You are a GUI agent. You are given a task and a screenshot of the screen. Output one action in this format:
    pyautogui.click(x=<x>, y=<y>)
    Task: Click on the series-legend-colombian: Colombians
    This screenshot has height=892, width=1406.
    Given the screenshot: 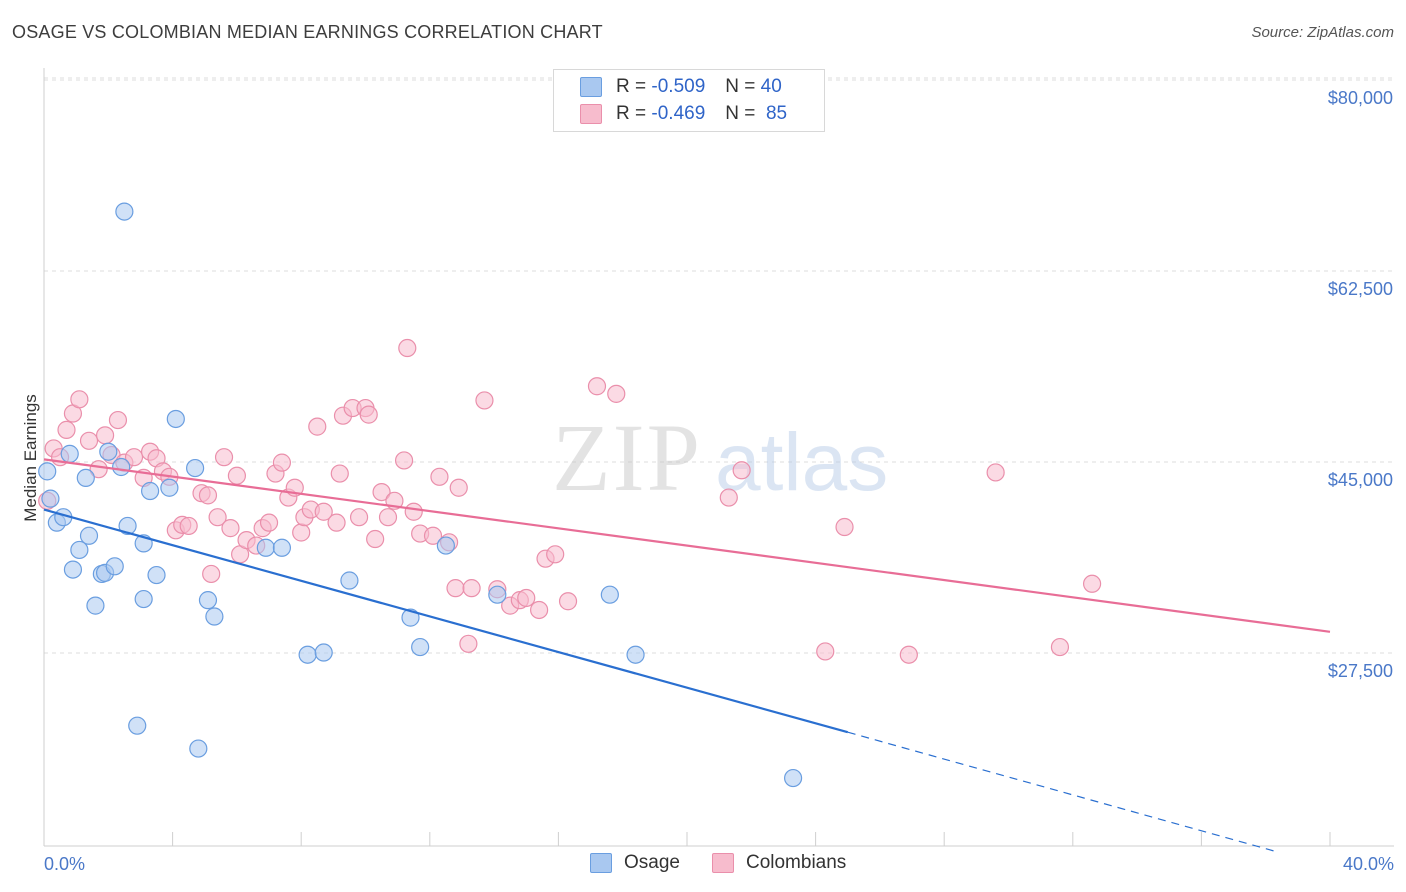 What is the action you would take?
    pyautogui.click(x=779, y=863)
    